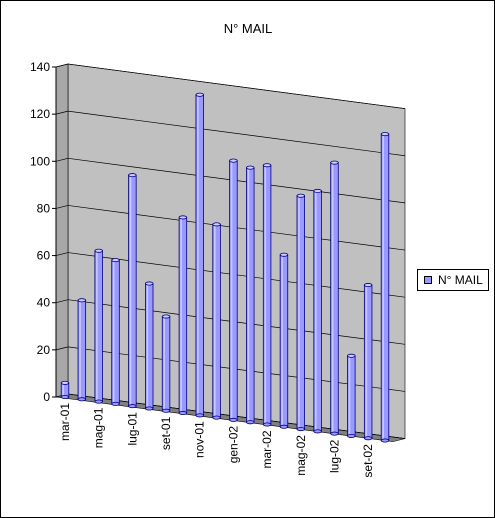 The image size is (495, 518). I want to click on legend: N° MAIL, so click(453, 280).